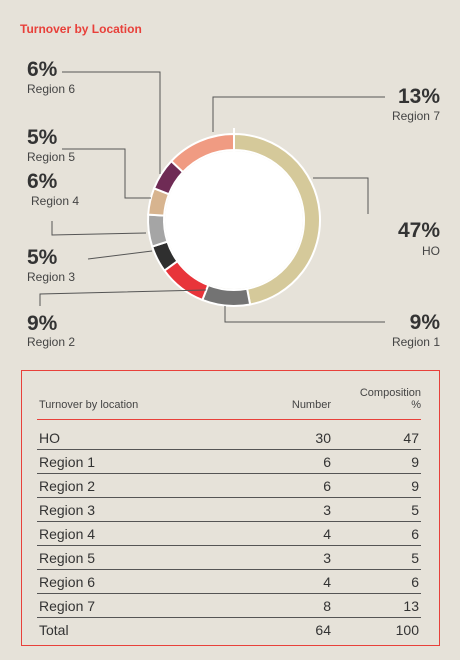  I want to click on cell-composition: 47, so click(376, 434).